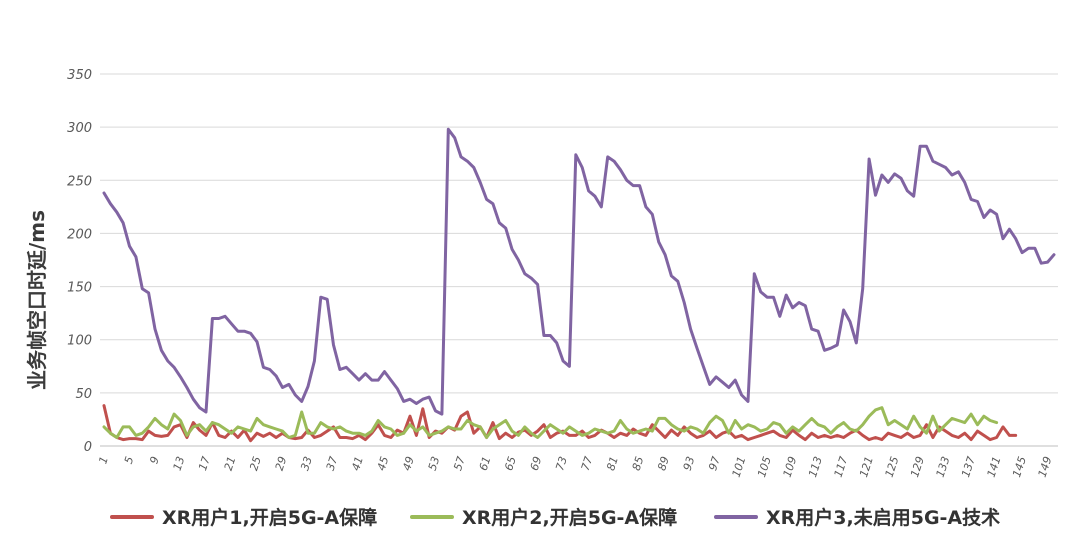 The height and width of the screenshot is (556, 1080). Describe the element at coordinates (79, 75) in the screenshot. I see `y-tick-label: 350` at that location.